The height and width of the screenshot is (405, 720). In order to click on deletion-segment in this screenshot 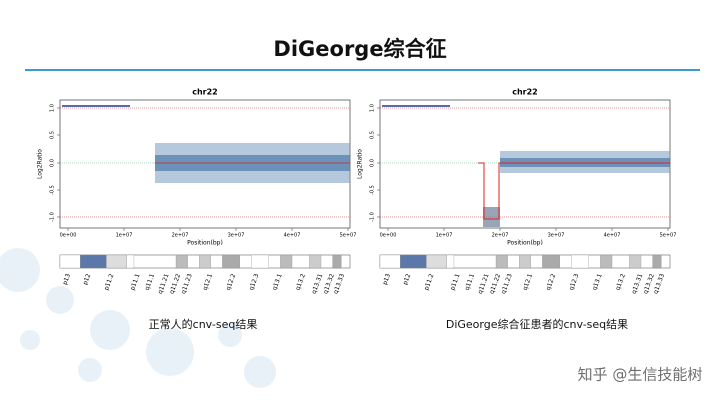, I will do `click(574, 191)`.